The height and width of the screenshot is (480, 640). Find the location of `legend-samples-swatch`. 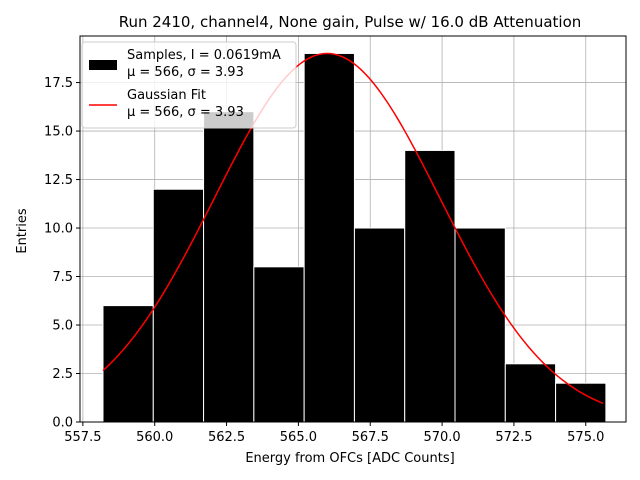

legend-samples-swatch is located at coordinates (103, 65).